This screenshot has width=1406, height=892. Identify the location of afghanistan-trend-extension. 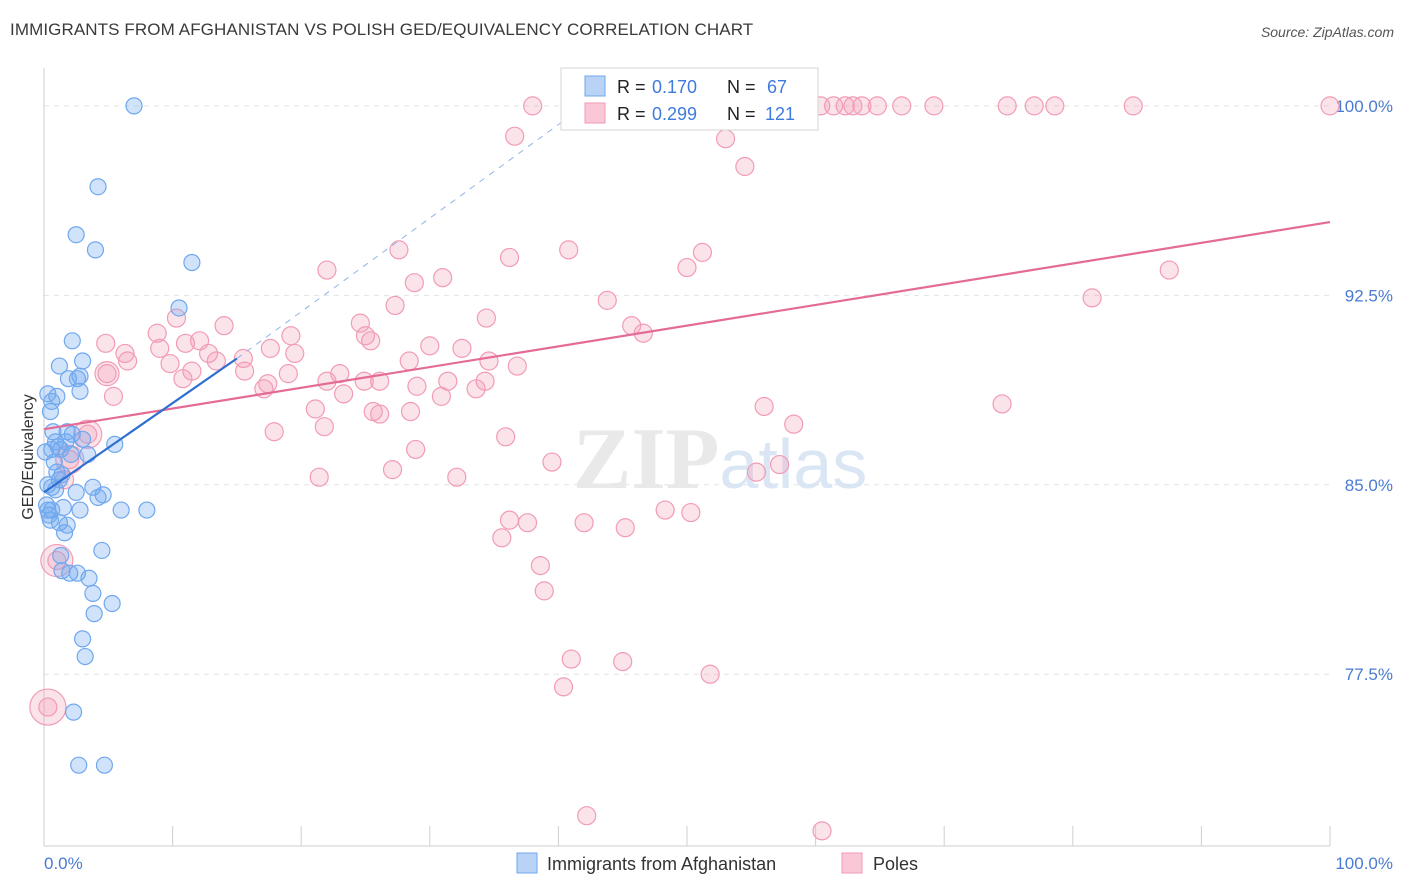
(410, 232).